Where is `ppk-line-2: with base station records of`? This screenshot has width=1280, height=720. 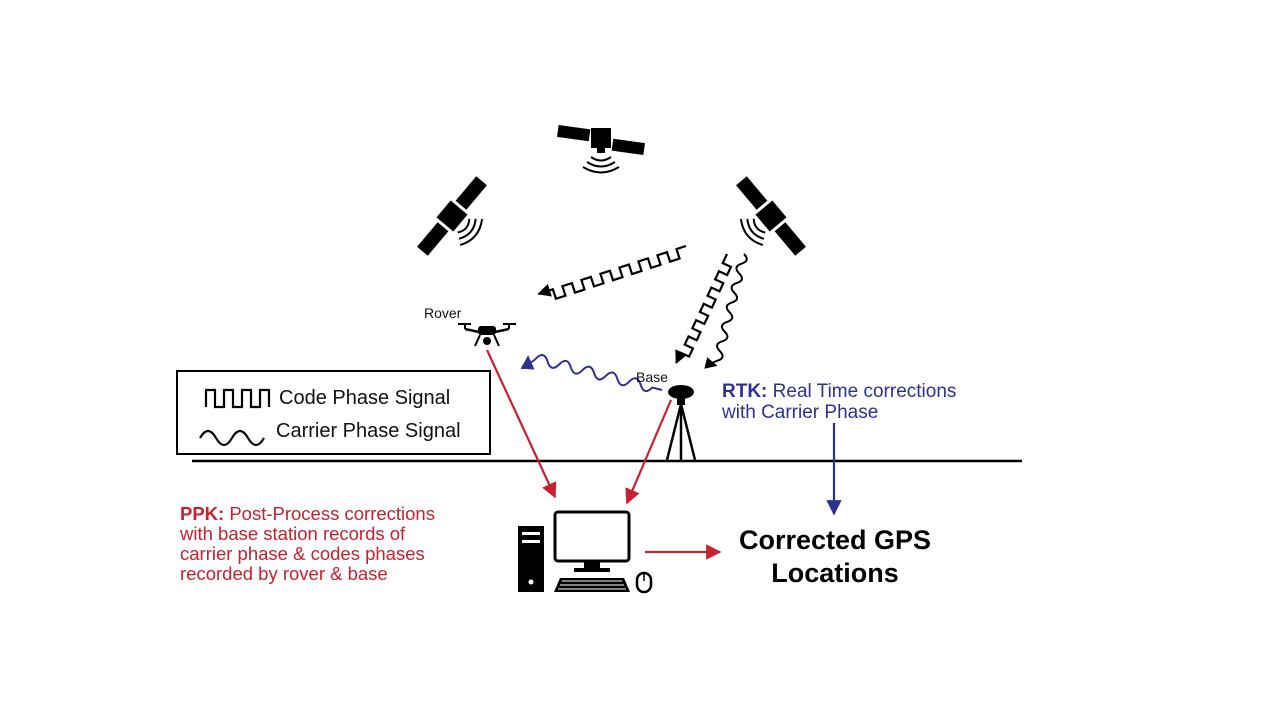 ppk-line-2: with base station records of is located at coordinates (293, 533).